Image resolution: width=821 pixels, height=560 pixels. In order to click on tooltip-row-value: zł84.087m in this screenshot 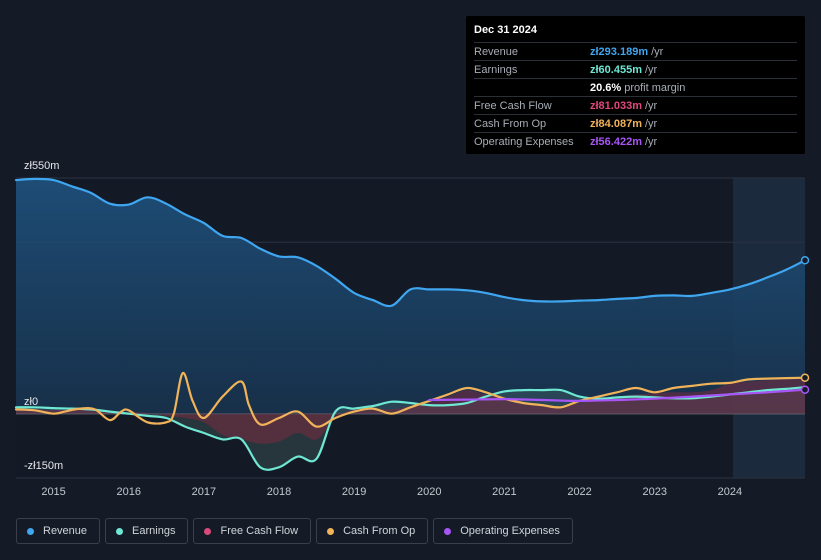, I will do `click(616, 123)`.